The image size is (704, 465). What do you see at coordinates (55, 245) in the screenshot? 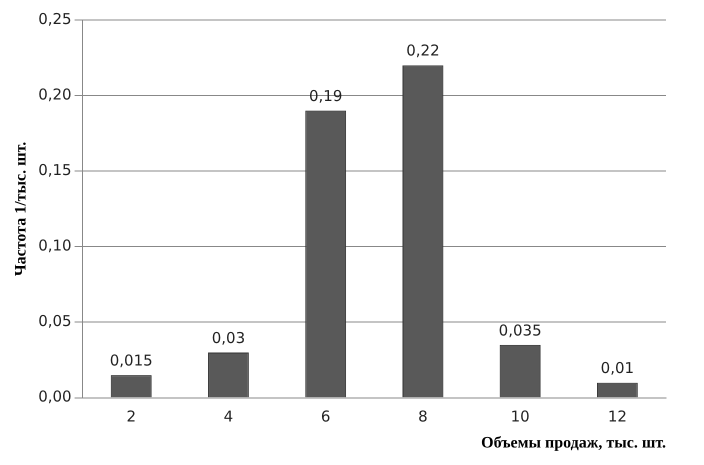
I see `y-tick-label: 0,10` at bounding box center [55, 245].